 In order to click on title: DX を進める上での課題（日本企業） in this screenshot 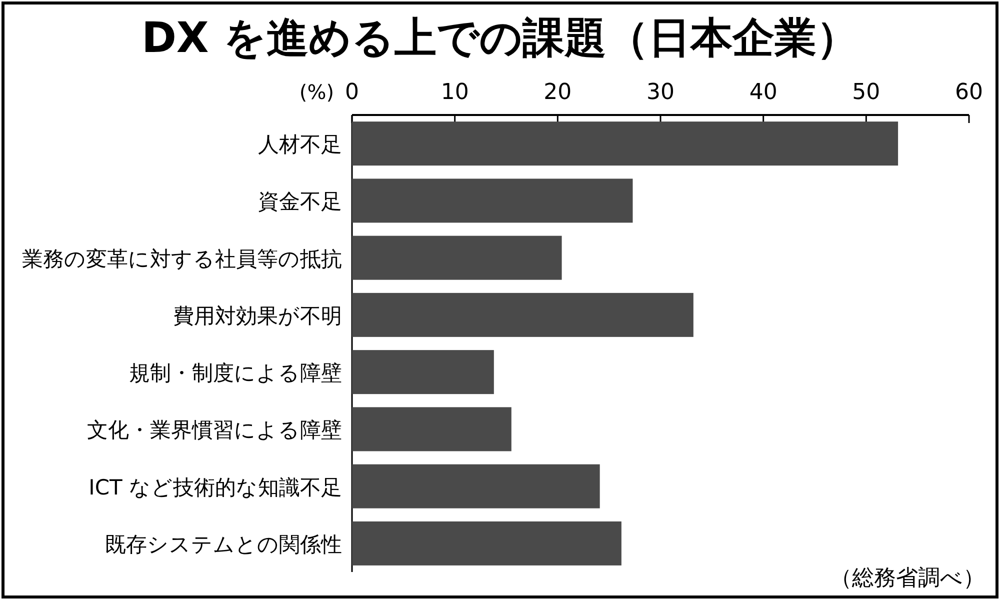, I will do `click(500, 37)`.